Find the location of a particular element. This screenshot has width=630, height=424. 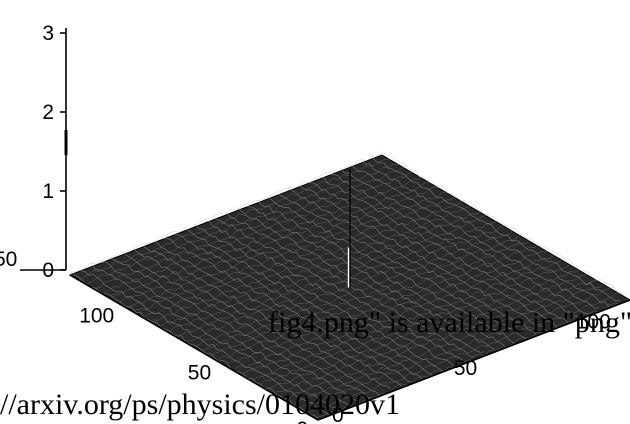

x-tick-label: 100 is located at coordinates (593, 321).